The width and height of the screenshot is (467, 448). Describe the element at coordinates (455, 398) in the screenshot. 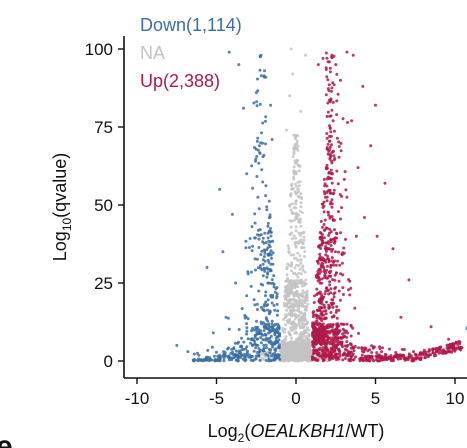

I see `x-tick-label: 10` at that location.